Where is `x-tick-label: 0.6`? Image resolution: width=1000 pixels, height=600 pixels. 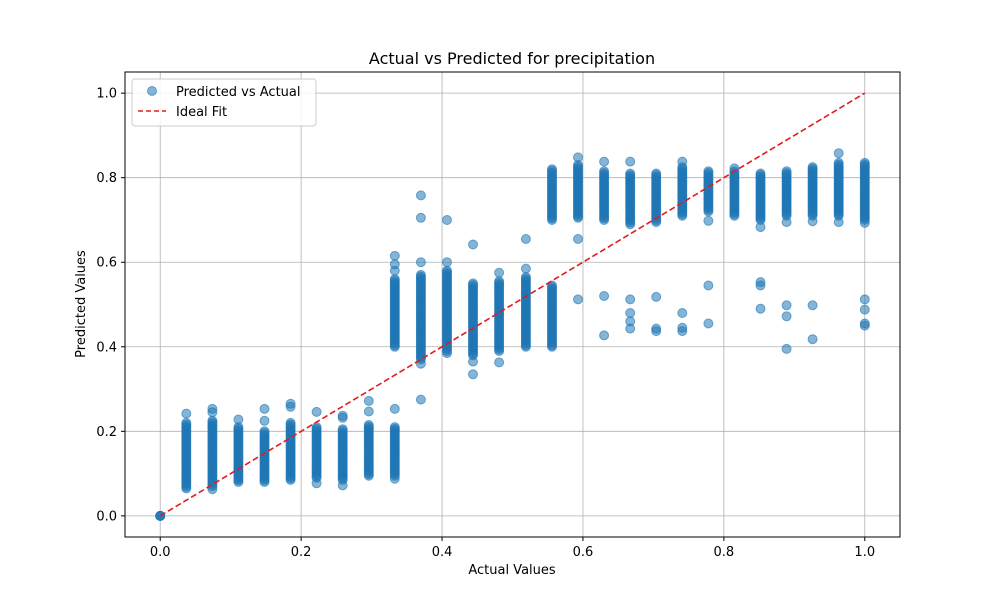 x-tick-label: 0.6 is located at coordinates (583, 552).